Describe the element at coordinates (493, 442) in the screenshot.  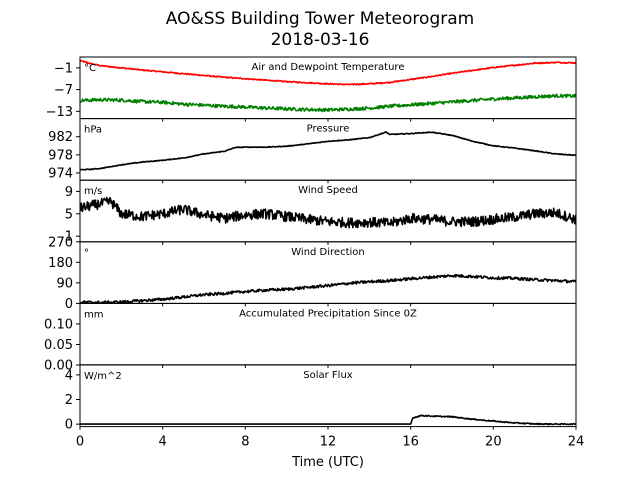
I see `x-tick-label-5: 20` at that location.